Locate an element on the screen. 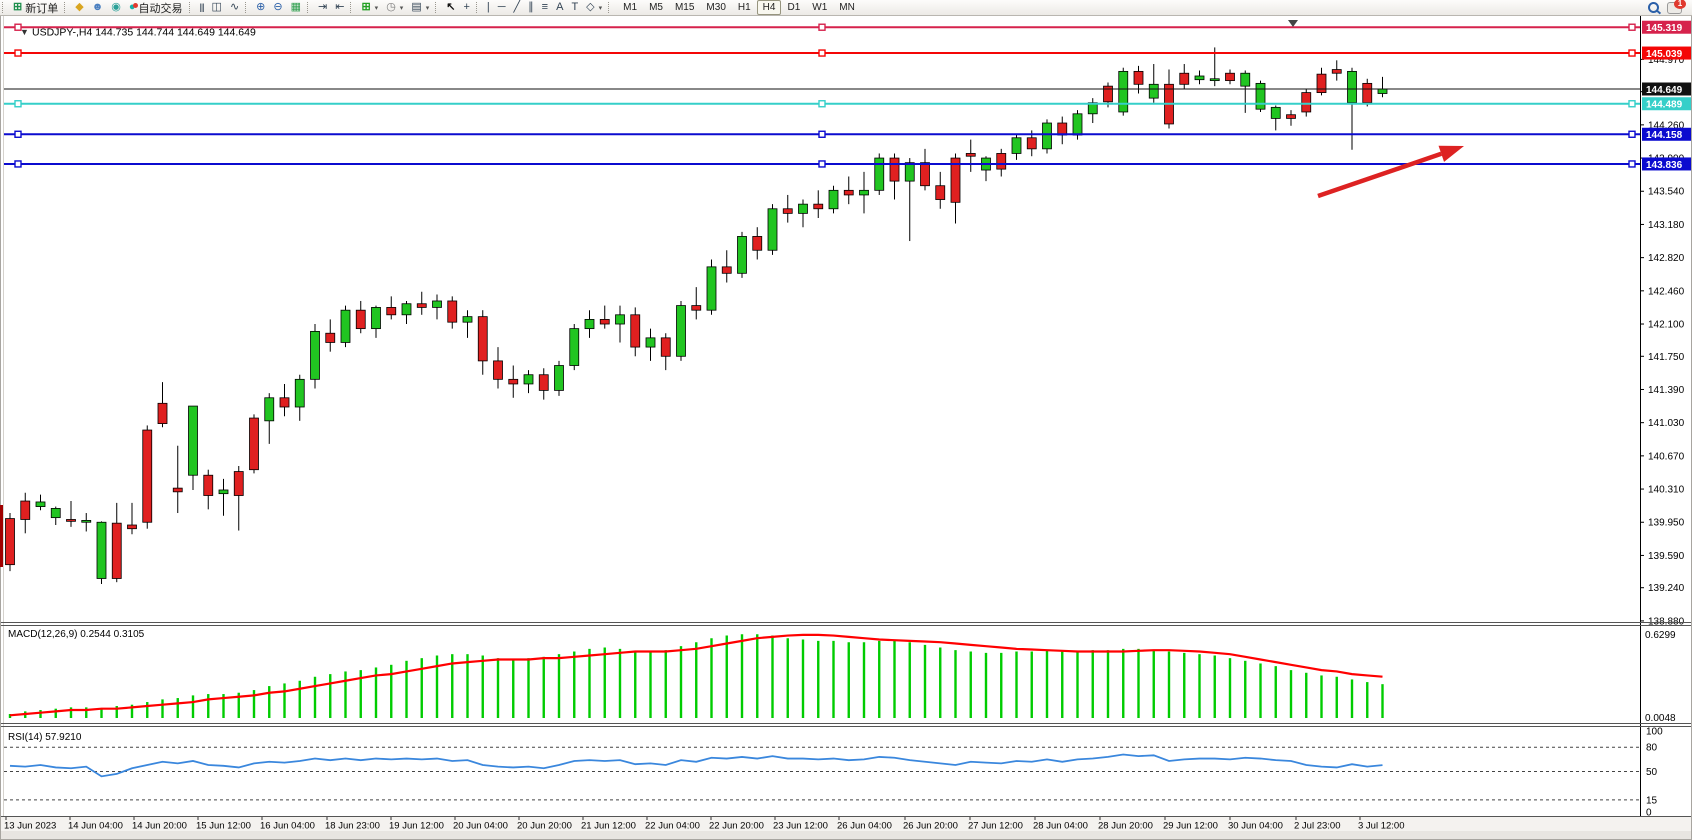 Image resolution: width=1692 pixels, height=840 pixels. timeframe-h1-button: H1 is located at coordinates (744, 7).